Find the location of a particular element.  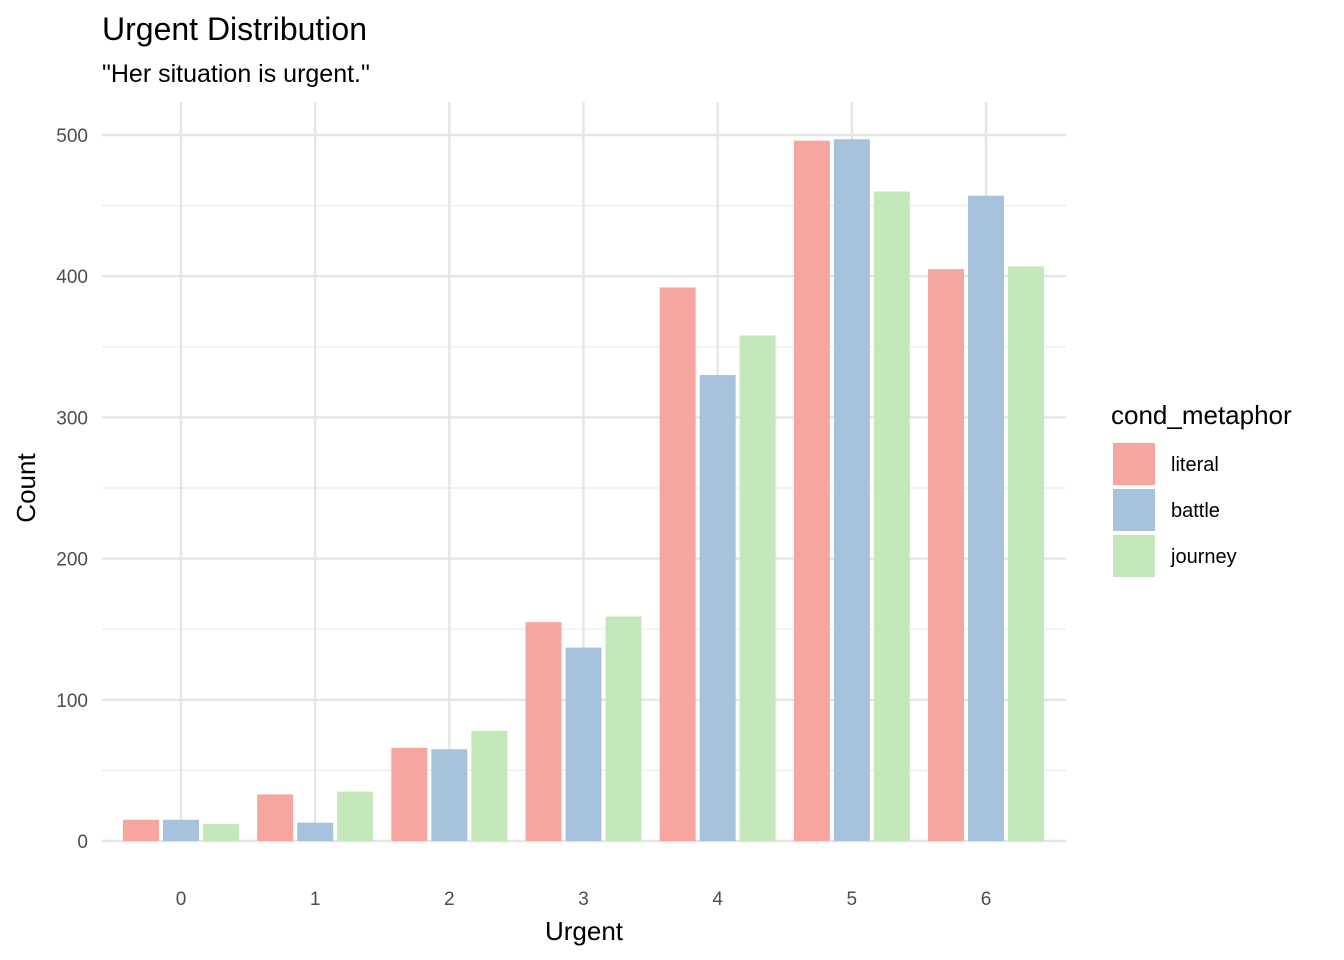

x-tick-label: 4 is located at coordinates (717, 899).